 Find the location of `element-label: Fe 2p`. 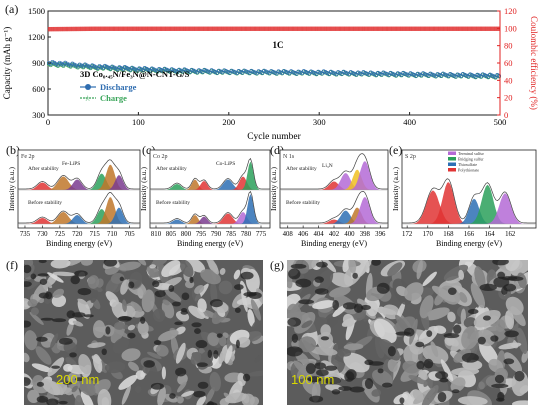

element-label: Fe 2p is located at coordinates (28, 157).